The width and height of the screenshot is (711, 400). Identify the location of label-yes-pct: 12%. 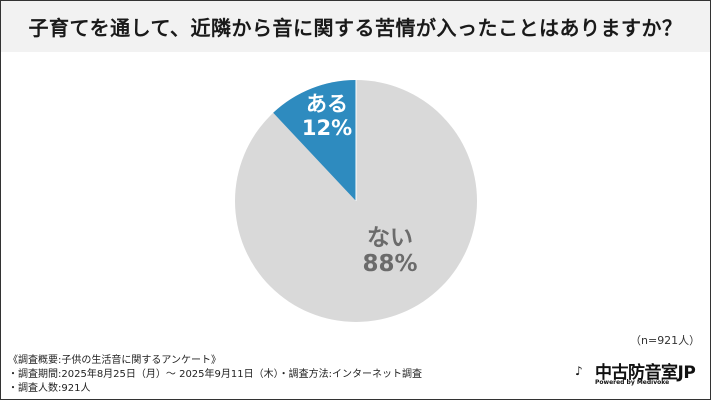
(327, 128).